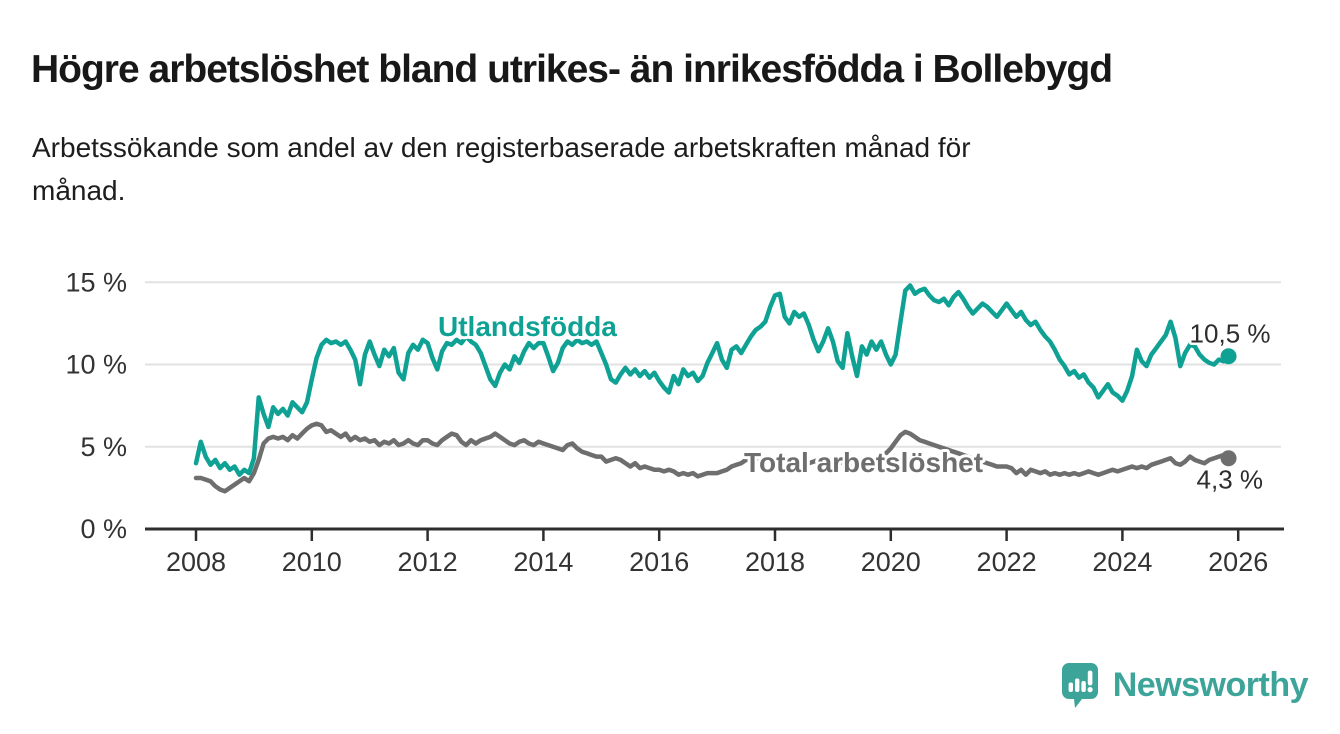 This screenshot has width=1340, height=734. What do you see at coordinates (196, 562) in the screenshot?
I see `x-tick-label-2008: 2008` at bounding box center [196, 562].